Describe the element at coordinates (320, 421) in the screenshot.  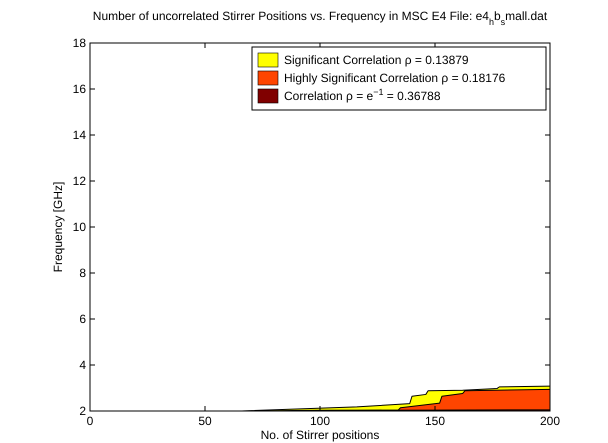
I see `x-tick-label: 100` at that location.